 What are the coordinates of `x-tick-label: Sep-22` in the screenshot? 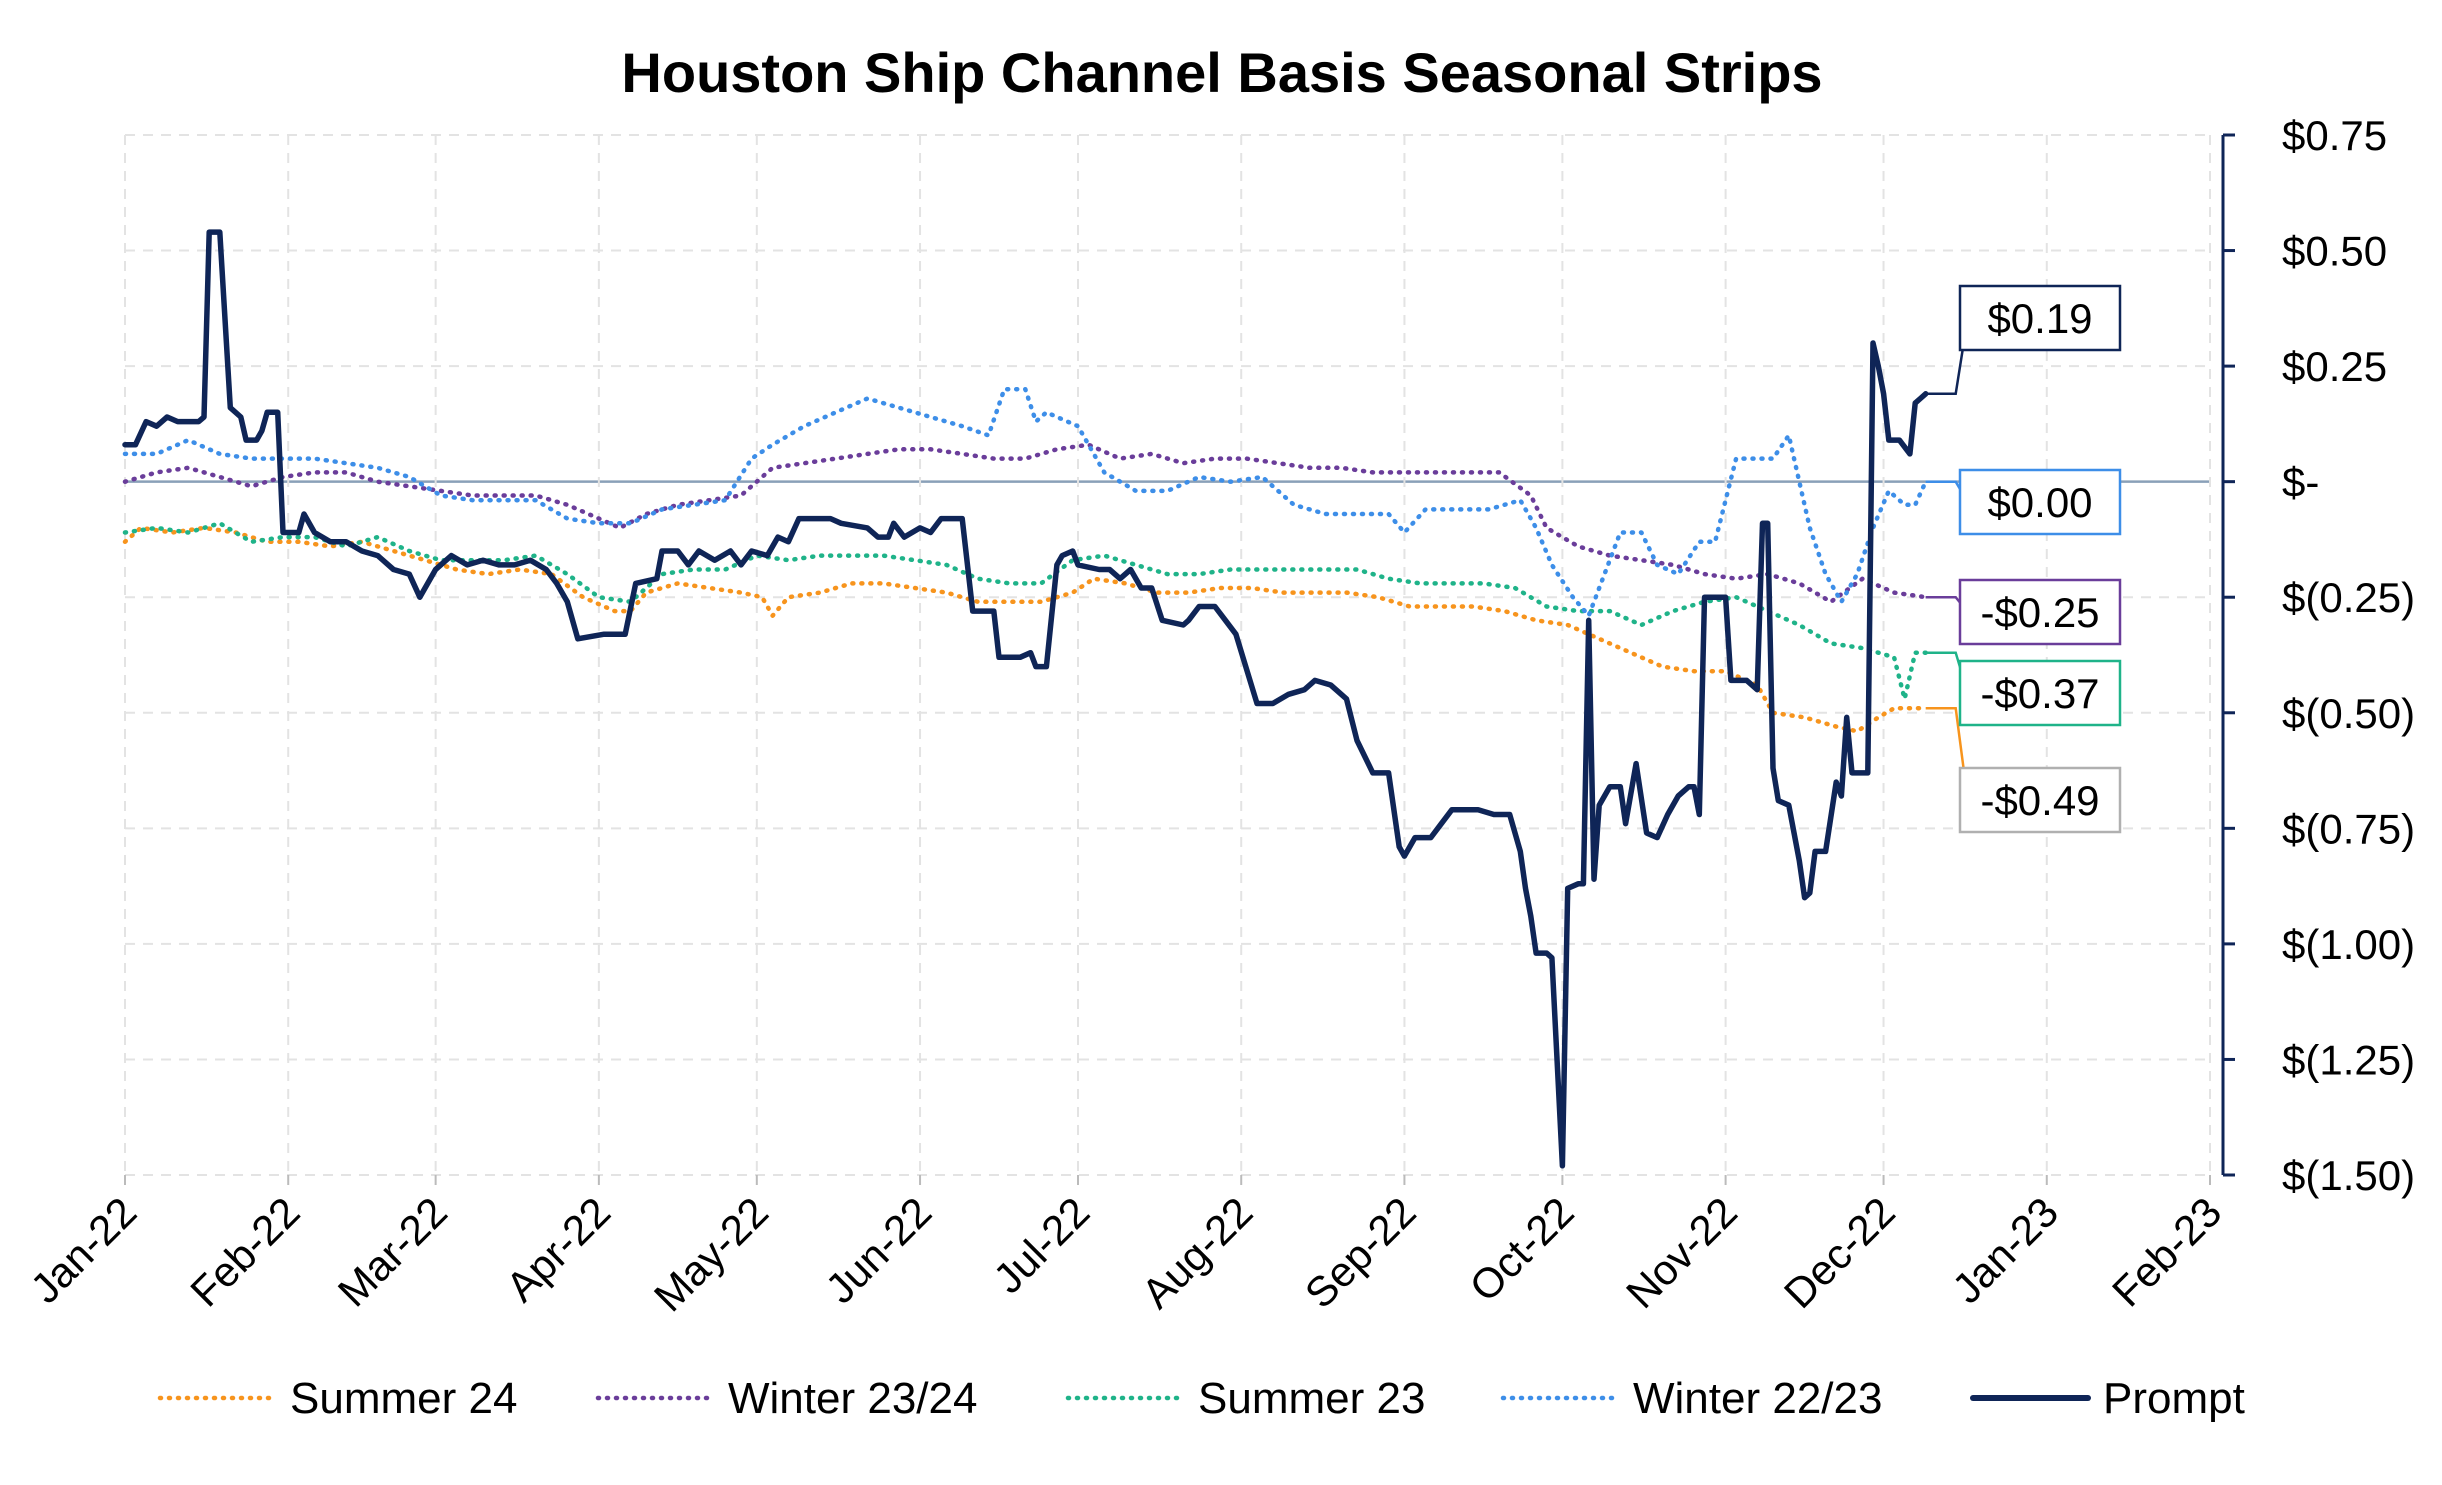 It's located at (1360, 1252).